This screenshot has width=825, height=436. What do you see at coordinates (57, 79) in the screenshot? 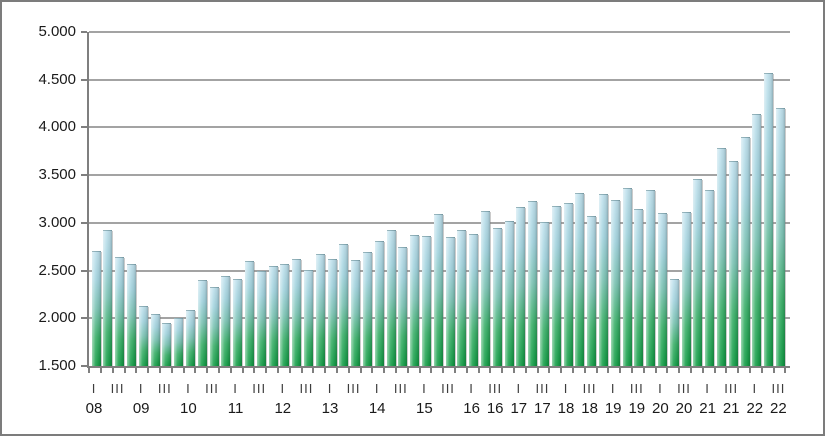
I see `y-axis-tick-label: 4.500` at bounding box center [57, 79].